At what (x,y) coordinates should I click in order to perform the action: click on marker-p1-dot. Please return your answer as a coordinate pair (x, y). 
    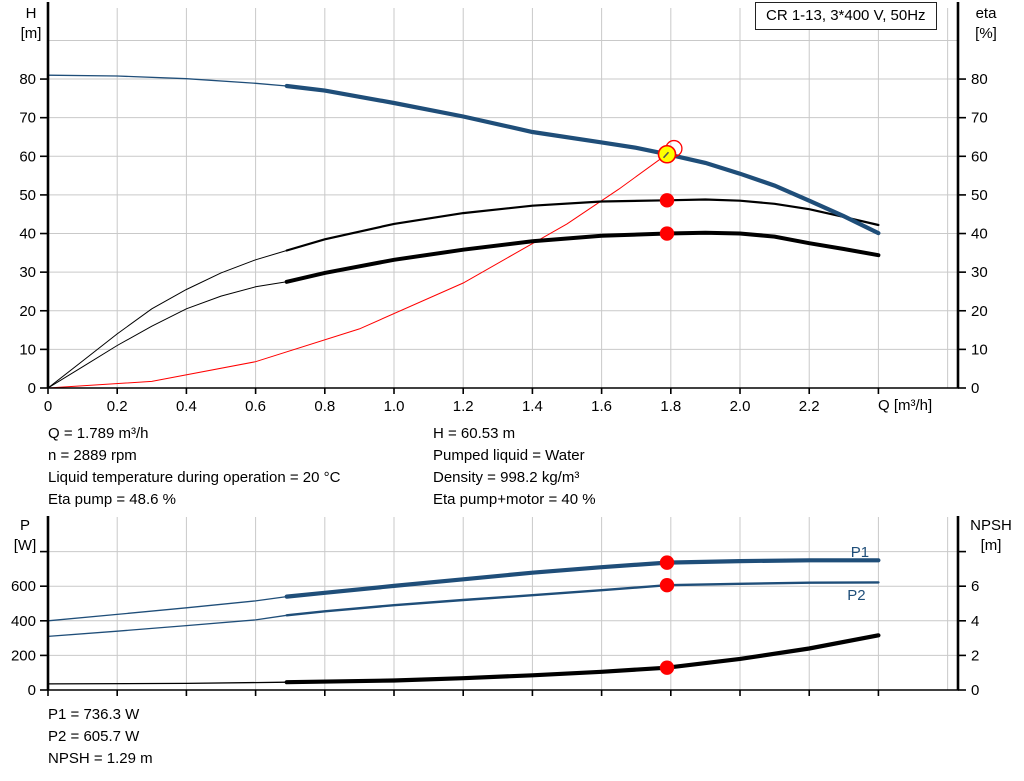
    Looking at the image, I should click on (667, 562).